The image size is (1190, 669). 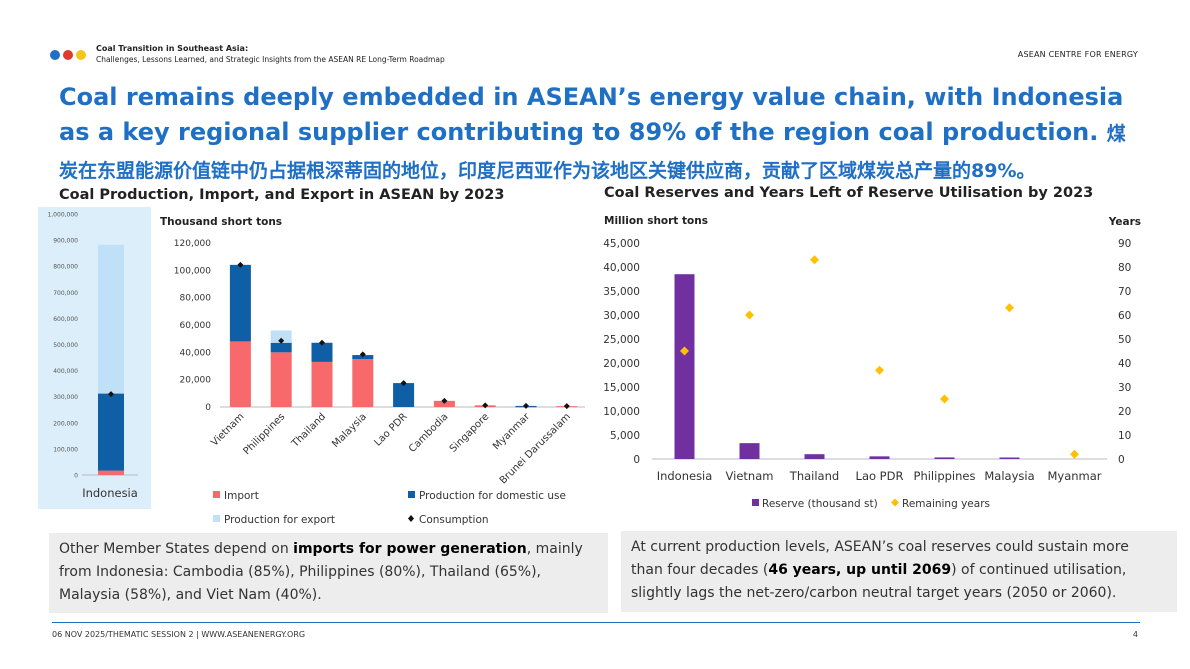 I want to click on legend-domestic-swatch, so click(x=411, y=494).